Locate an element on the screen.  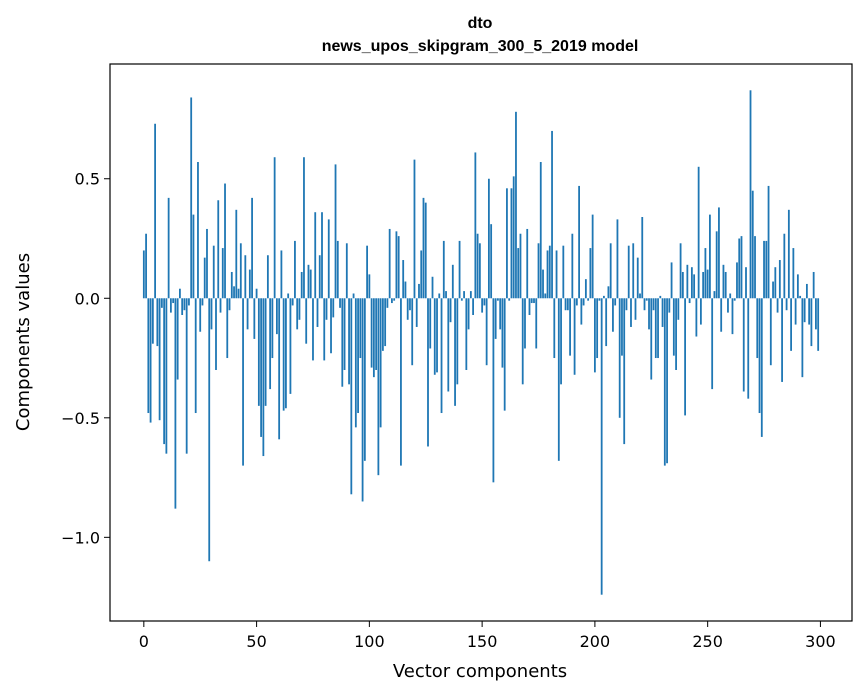
x-tick-label: 300 is located at coordinates (820, 641).